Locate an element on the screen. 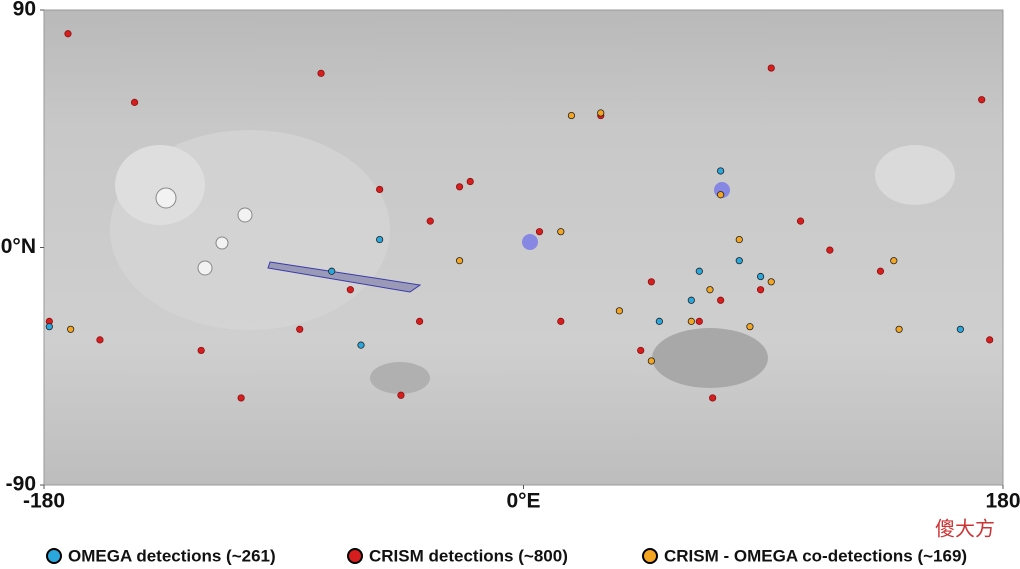 This screenshot has height=569, width=1020. legend-label: OMEGA detections (~261) is located at coordinates (172, 555).